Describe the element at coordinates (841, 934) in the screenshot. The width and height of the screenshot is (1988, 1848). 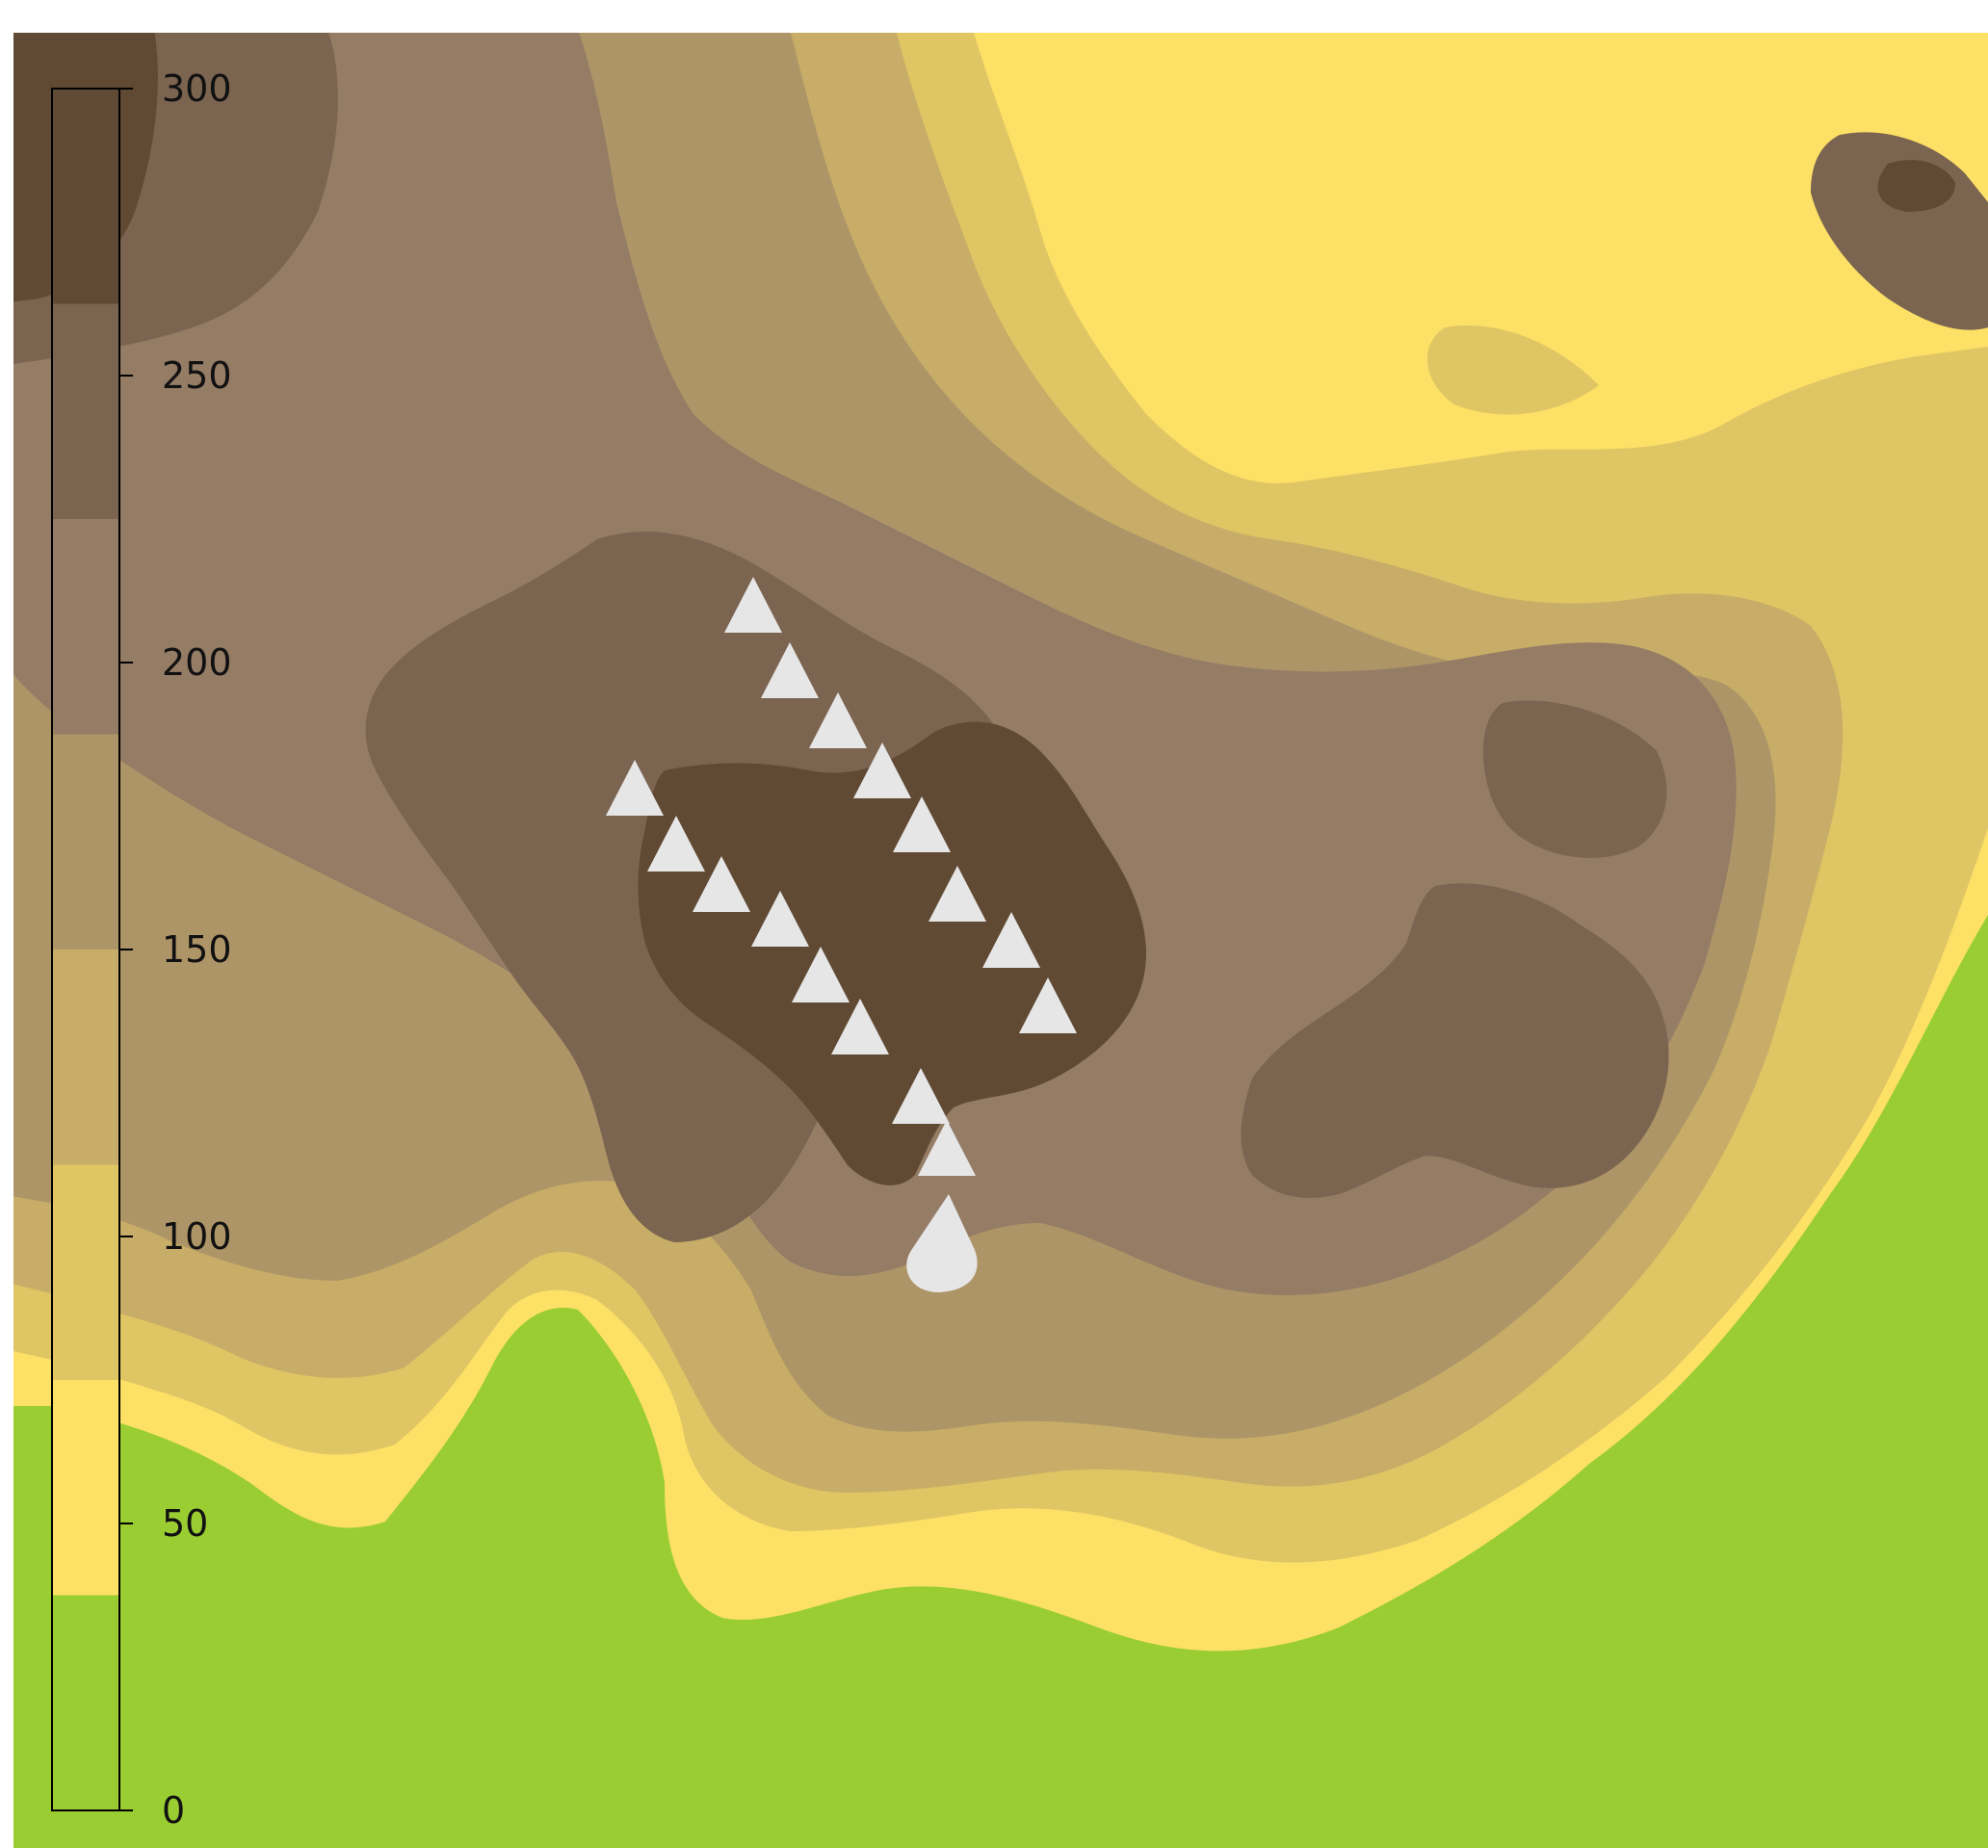
I see `site-markers` at that location.